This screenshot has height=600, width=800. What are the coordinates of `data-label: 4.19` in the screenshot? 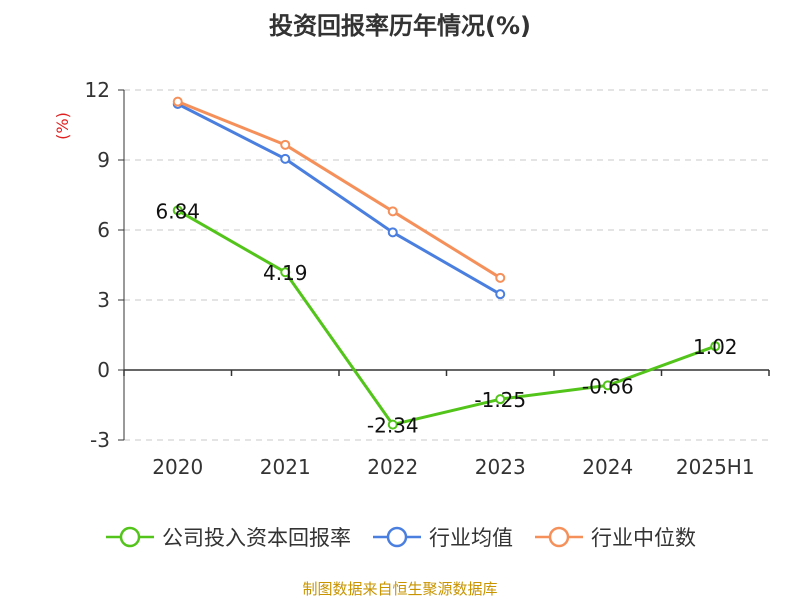 It's located at (285, 273).